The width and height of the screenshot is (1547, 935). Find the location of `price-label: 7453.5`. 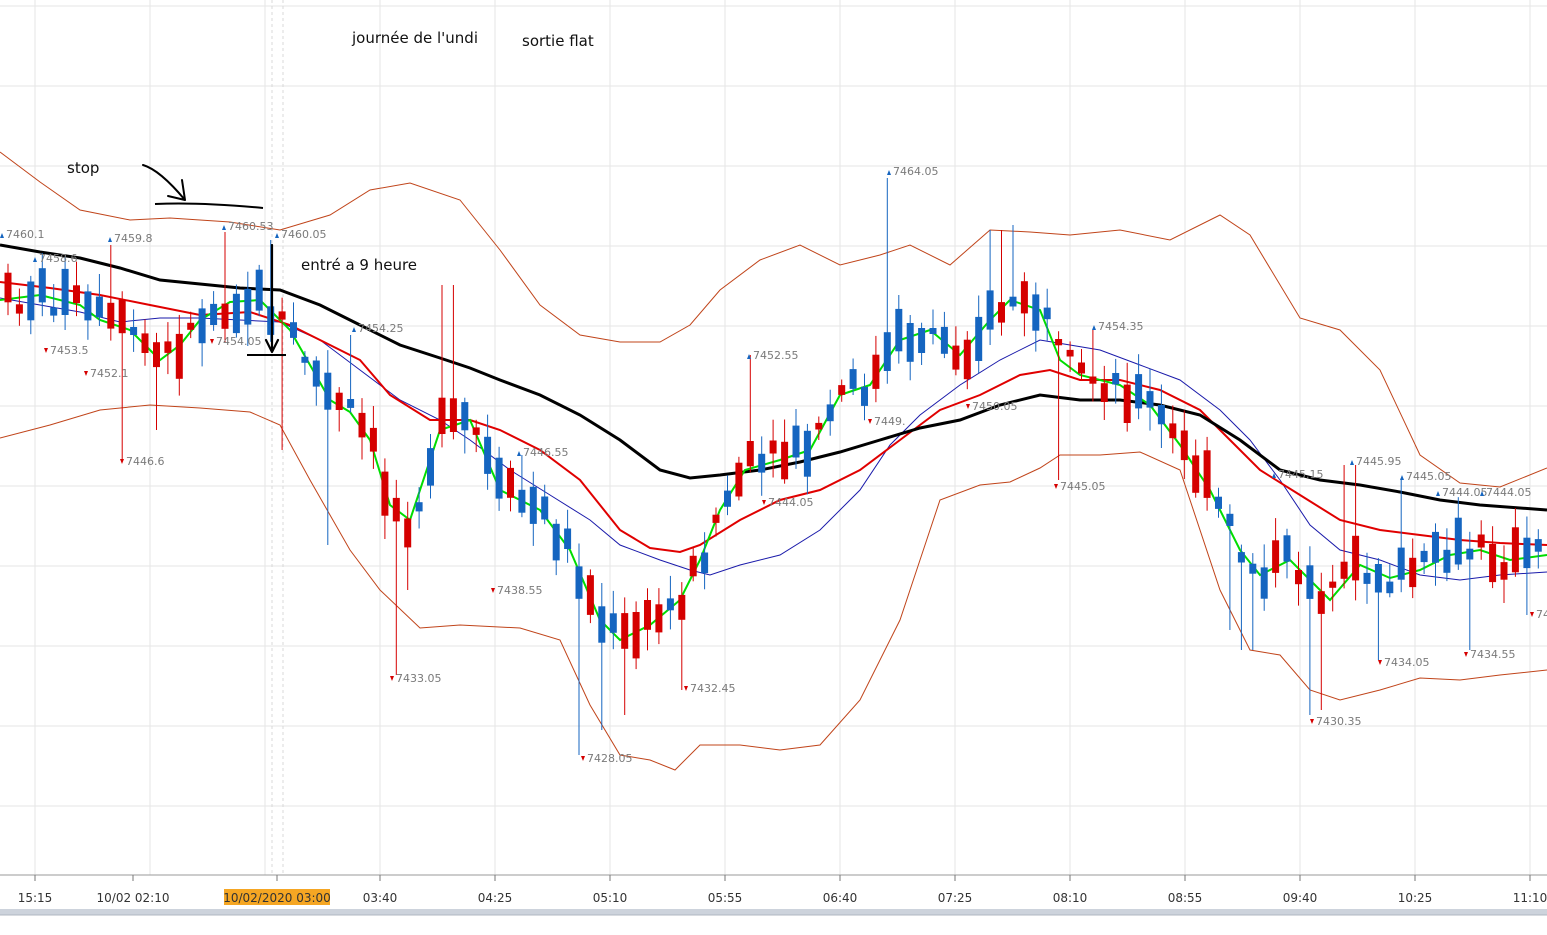

price-label: 7453.5 is located at coordinates (69, 350).